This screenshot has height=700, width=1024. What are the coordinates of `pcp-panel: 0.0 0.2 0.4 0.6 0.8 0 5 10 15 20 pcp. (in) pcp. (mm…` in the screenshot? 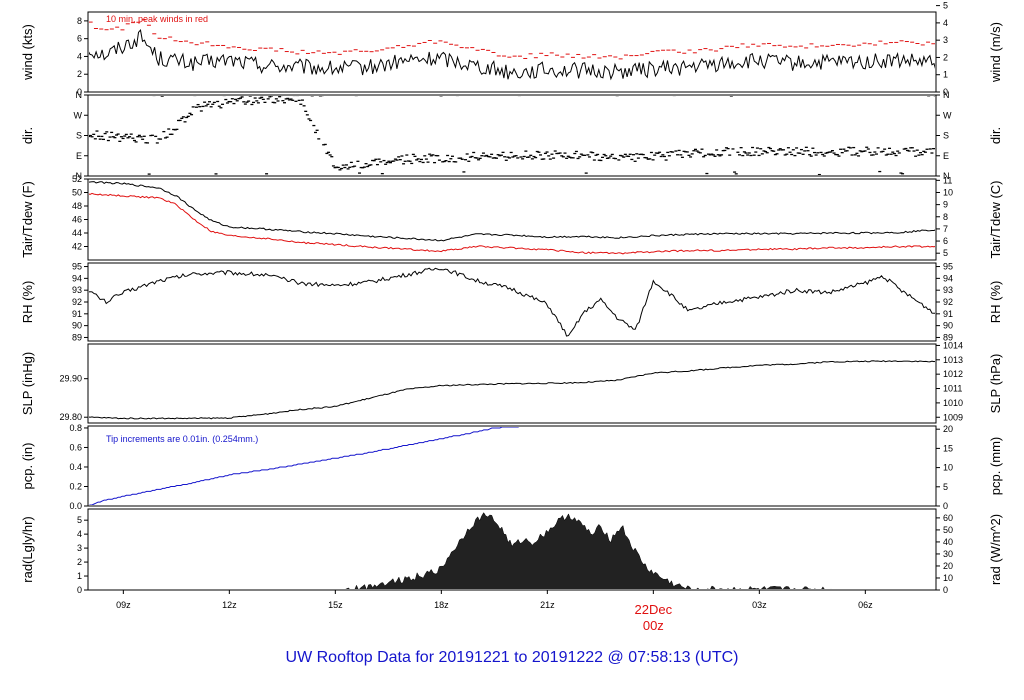 It's located at (511, 467).